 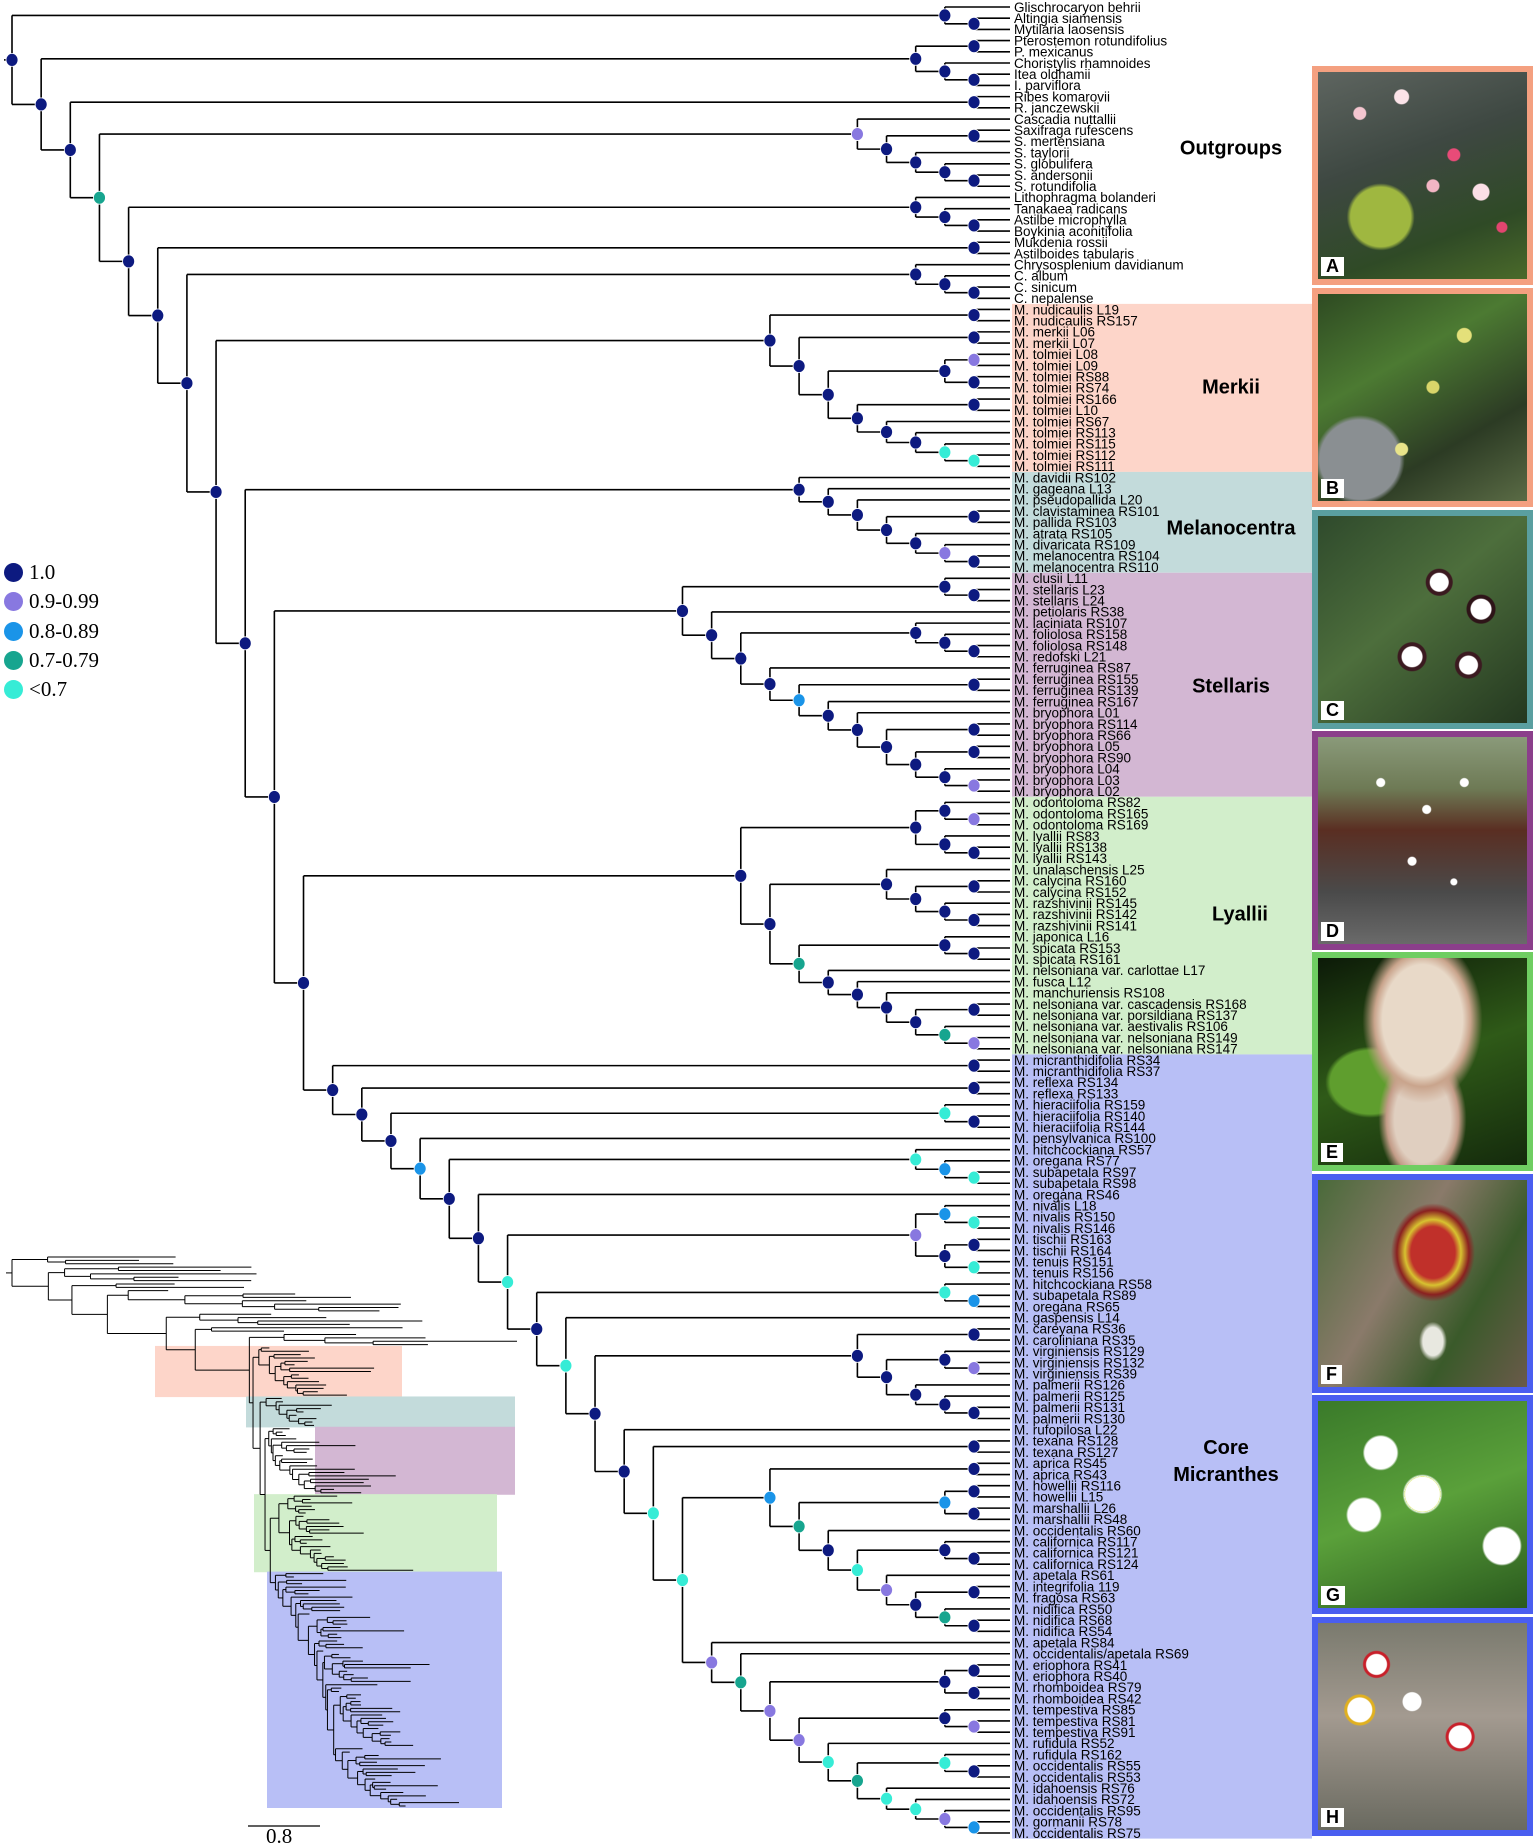 I want to click on taxon-label: M. aprica RS45, so click(x=1060, y=1463).